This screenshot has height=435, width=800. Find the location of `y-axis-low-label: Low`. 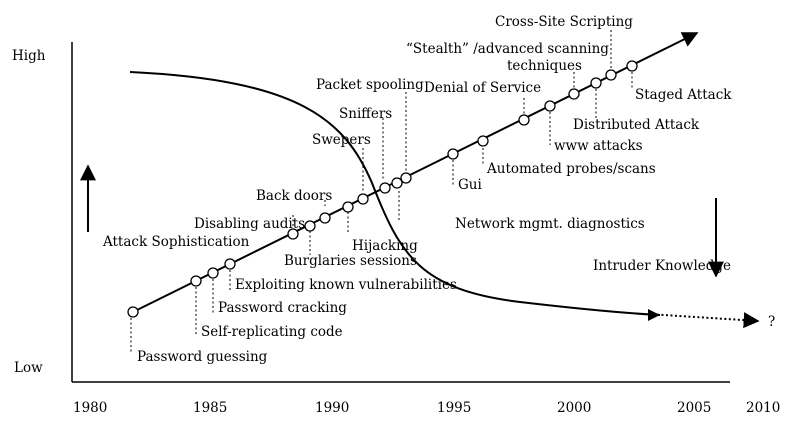

y-axis-low-label: Low is located at coordinates (28, 368).